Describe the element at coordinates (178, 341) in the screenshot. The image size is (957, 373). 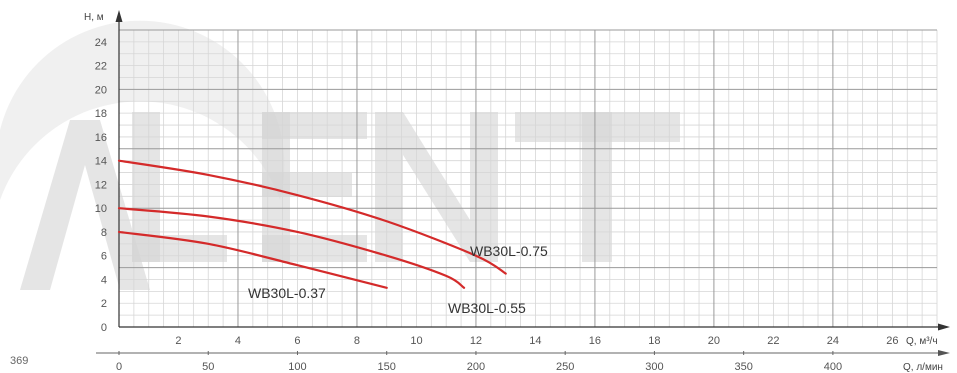
I see `x-tick-label: 2` at that location.